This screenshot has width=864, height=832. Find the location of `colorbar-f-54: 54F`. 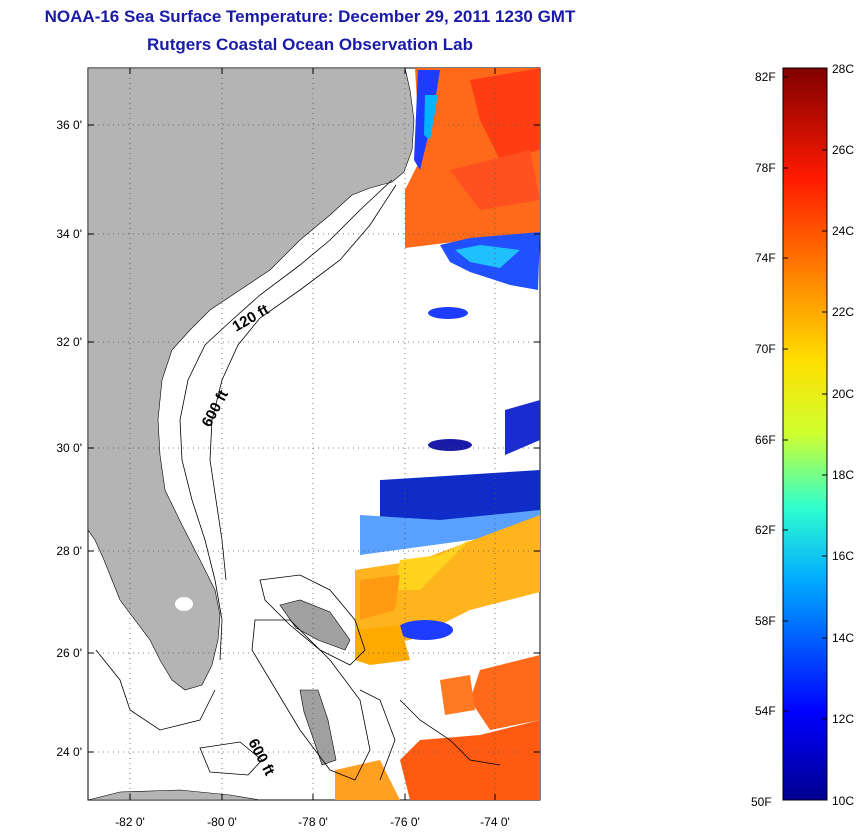

colorbar-f-54: 54F is located at coordinates (765, 711).